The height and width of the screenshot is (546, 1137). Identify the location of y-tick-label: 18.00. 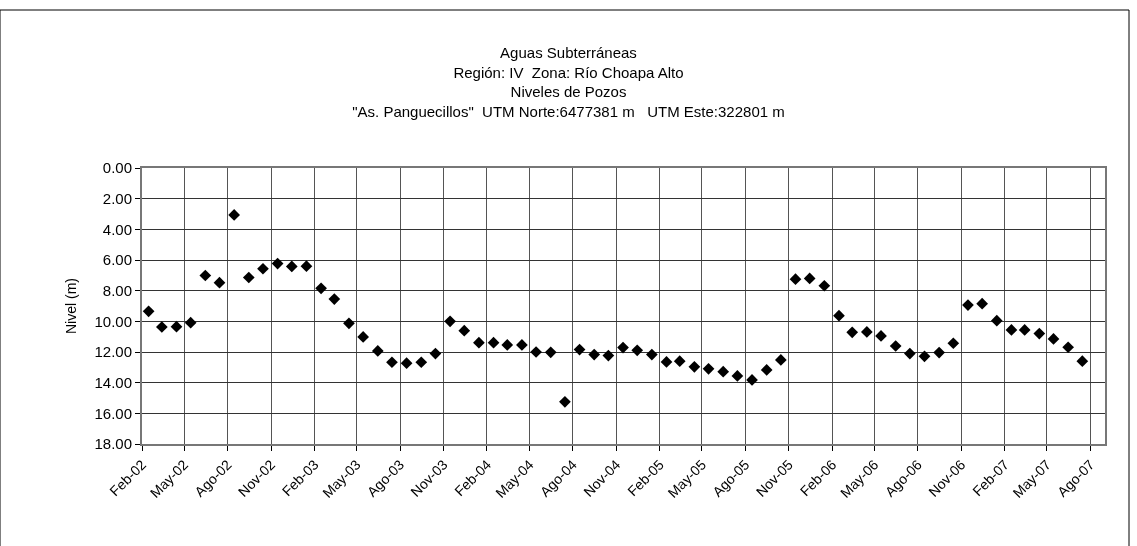
(113, 444).